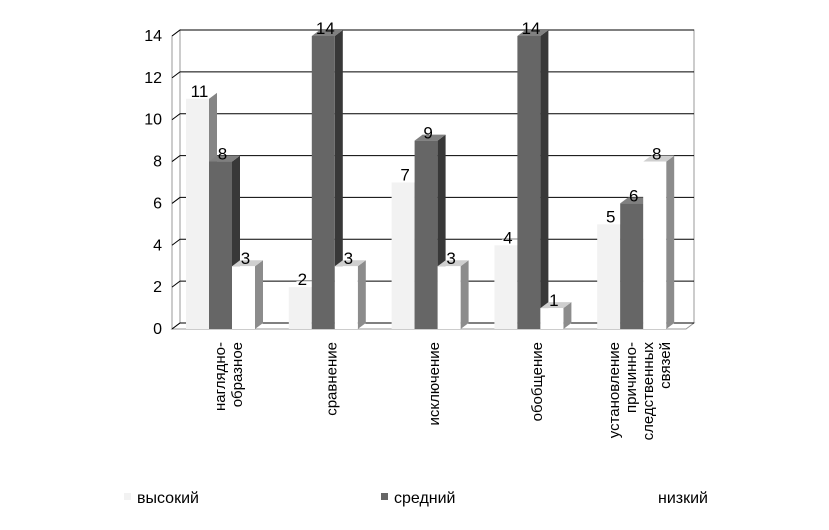  Describe the element at coordinates (222, 154) in the screenshot. I see `data-label-1-0: 8` at that location.